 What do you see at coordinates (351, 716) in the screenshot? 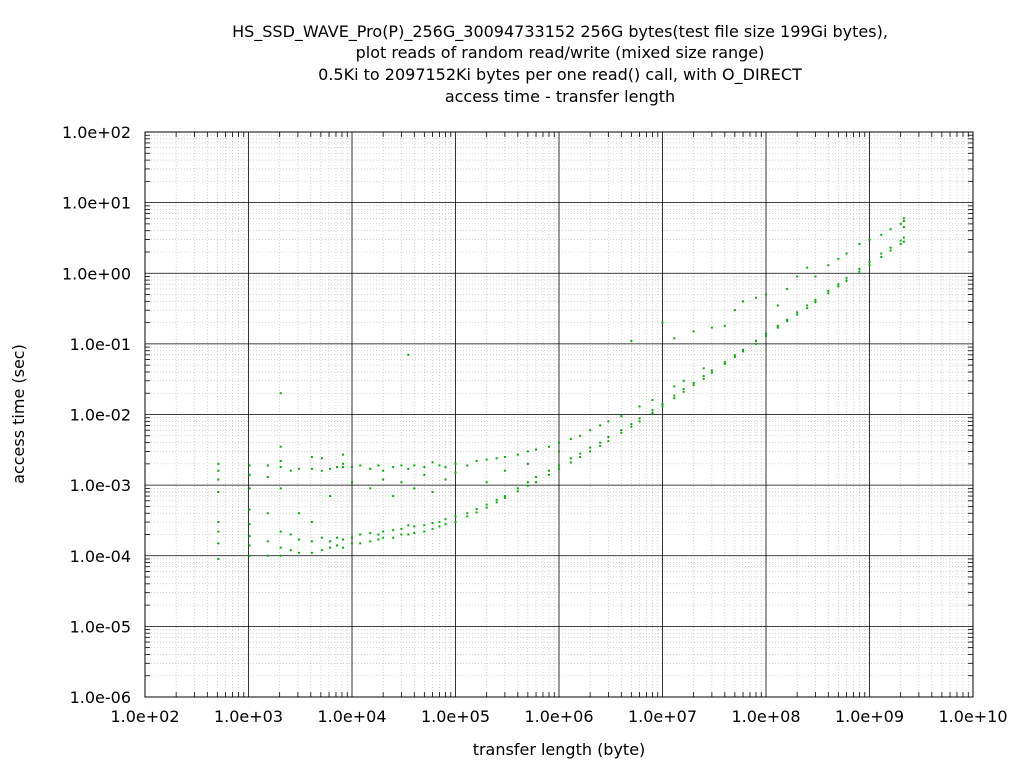
I see `x-tick-label: 1.0e+04` at bounding box center [351, 716].